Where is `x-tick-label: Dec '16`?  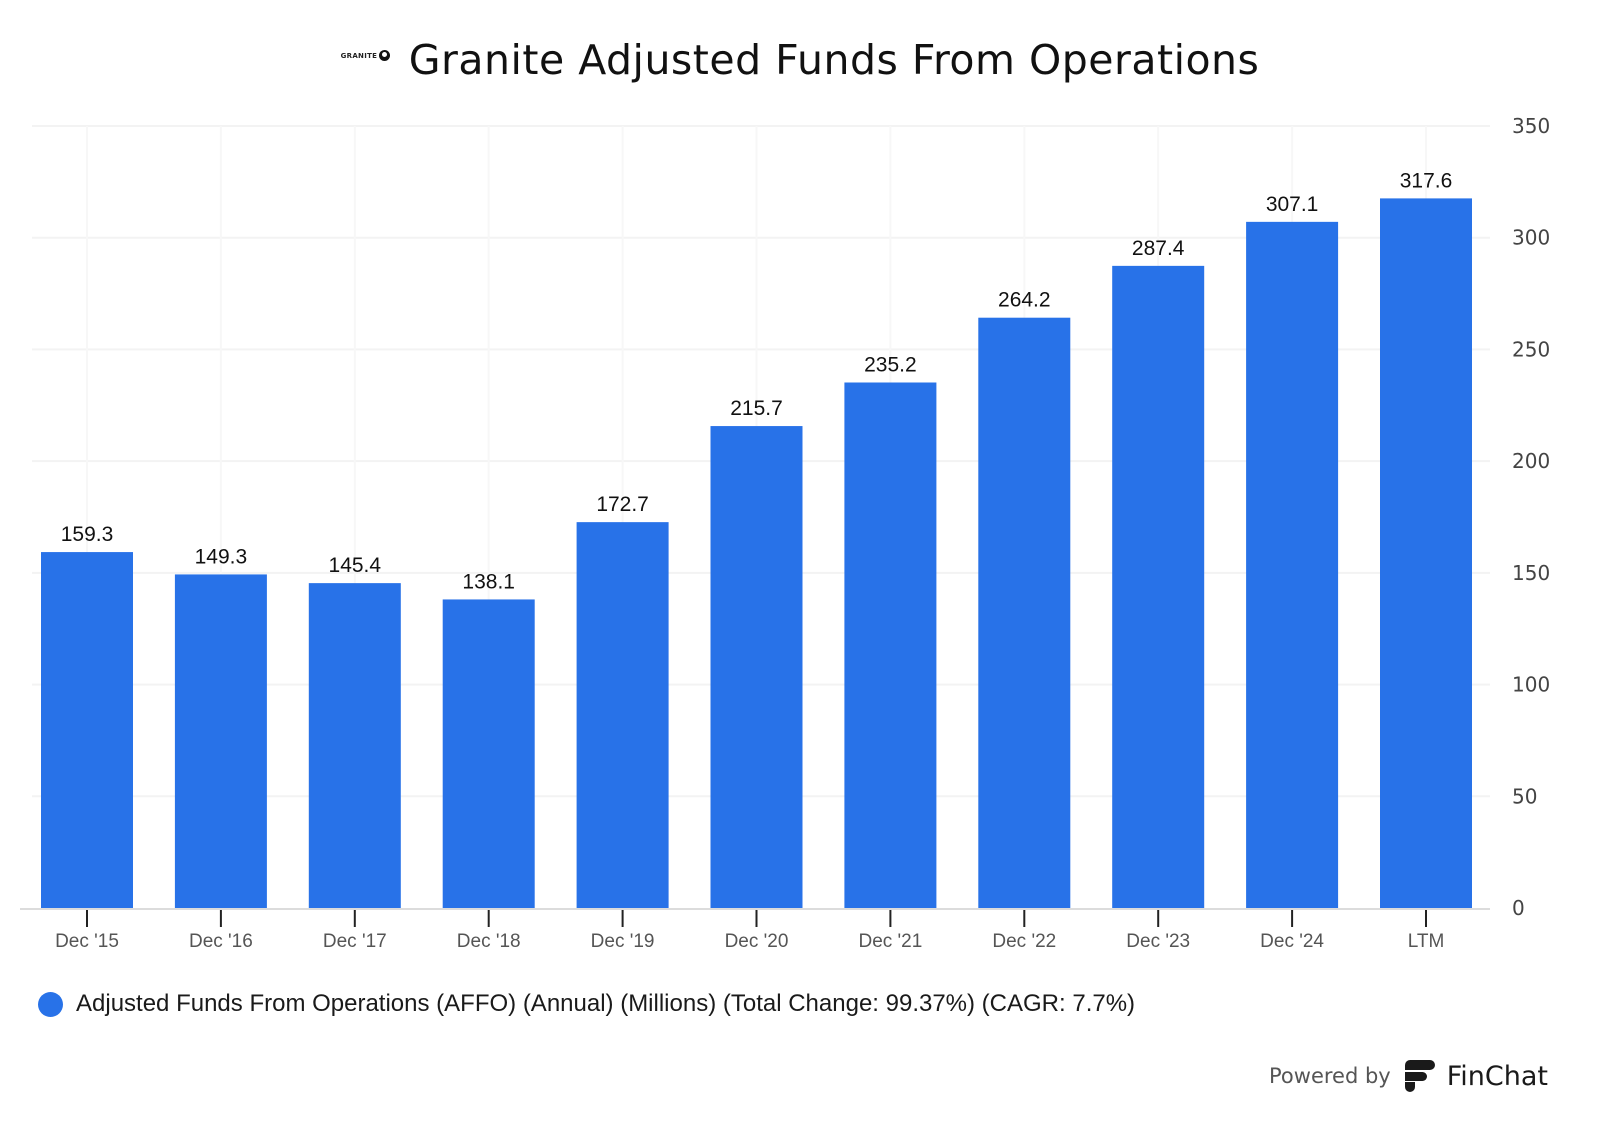
x-tick-label: Dec '16 is located at coordinates (221, 941).